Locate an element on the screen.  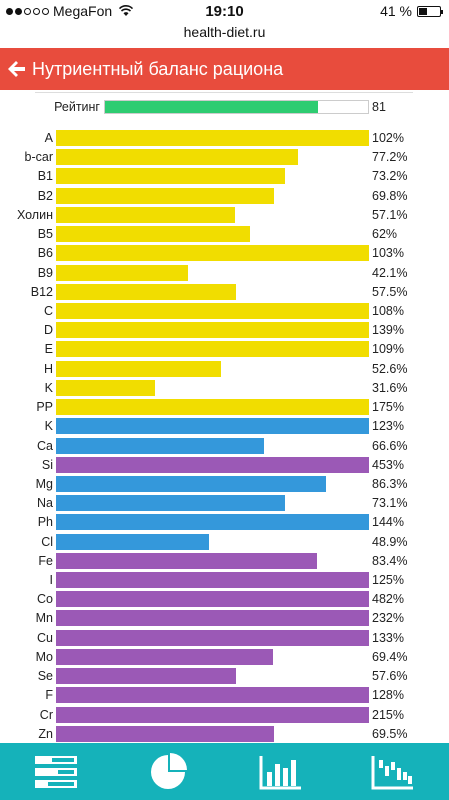
nutrient-row: Ph 144% is located at coordinates (224, 522).